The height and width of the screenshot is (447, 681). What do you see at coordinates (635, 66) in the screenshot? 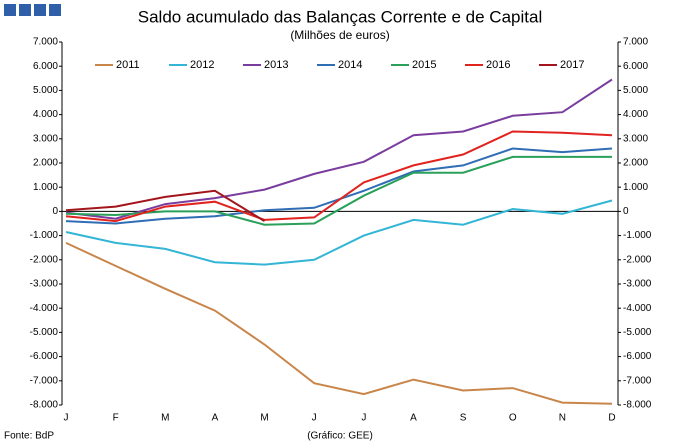
I see `y2-tick-label: 6.000` at bounding box center [635, 66].